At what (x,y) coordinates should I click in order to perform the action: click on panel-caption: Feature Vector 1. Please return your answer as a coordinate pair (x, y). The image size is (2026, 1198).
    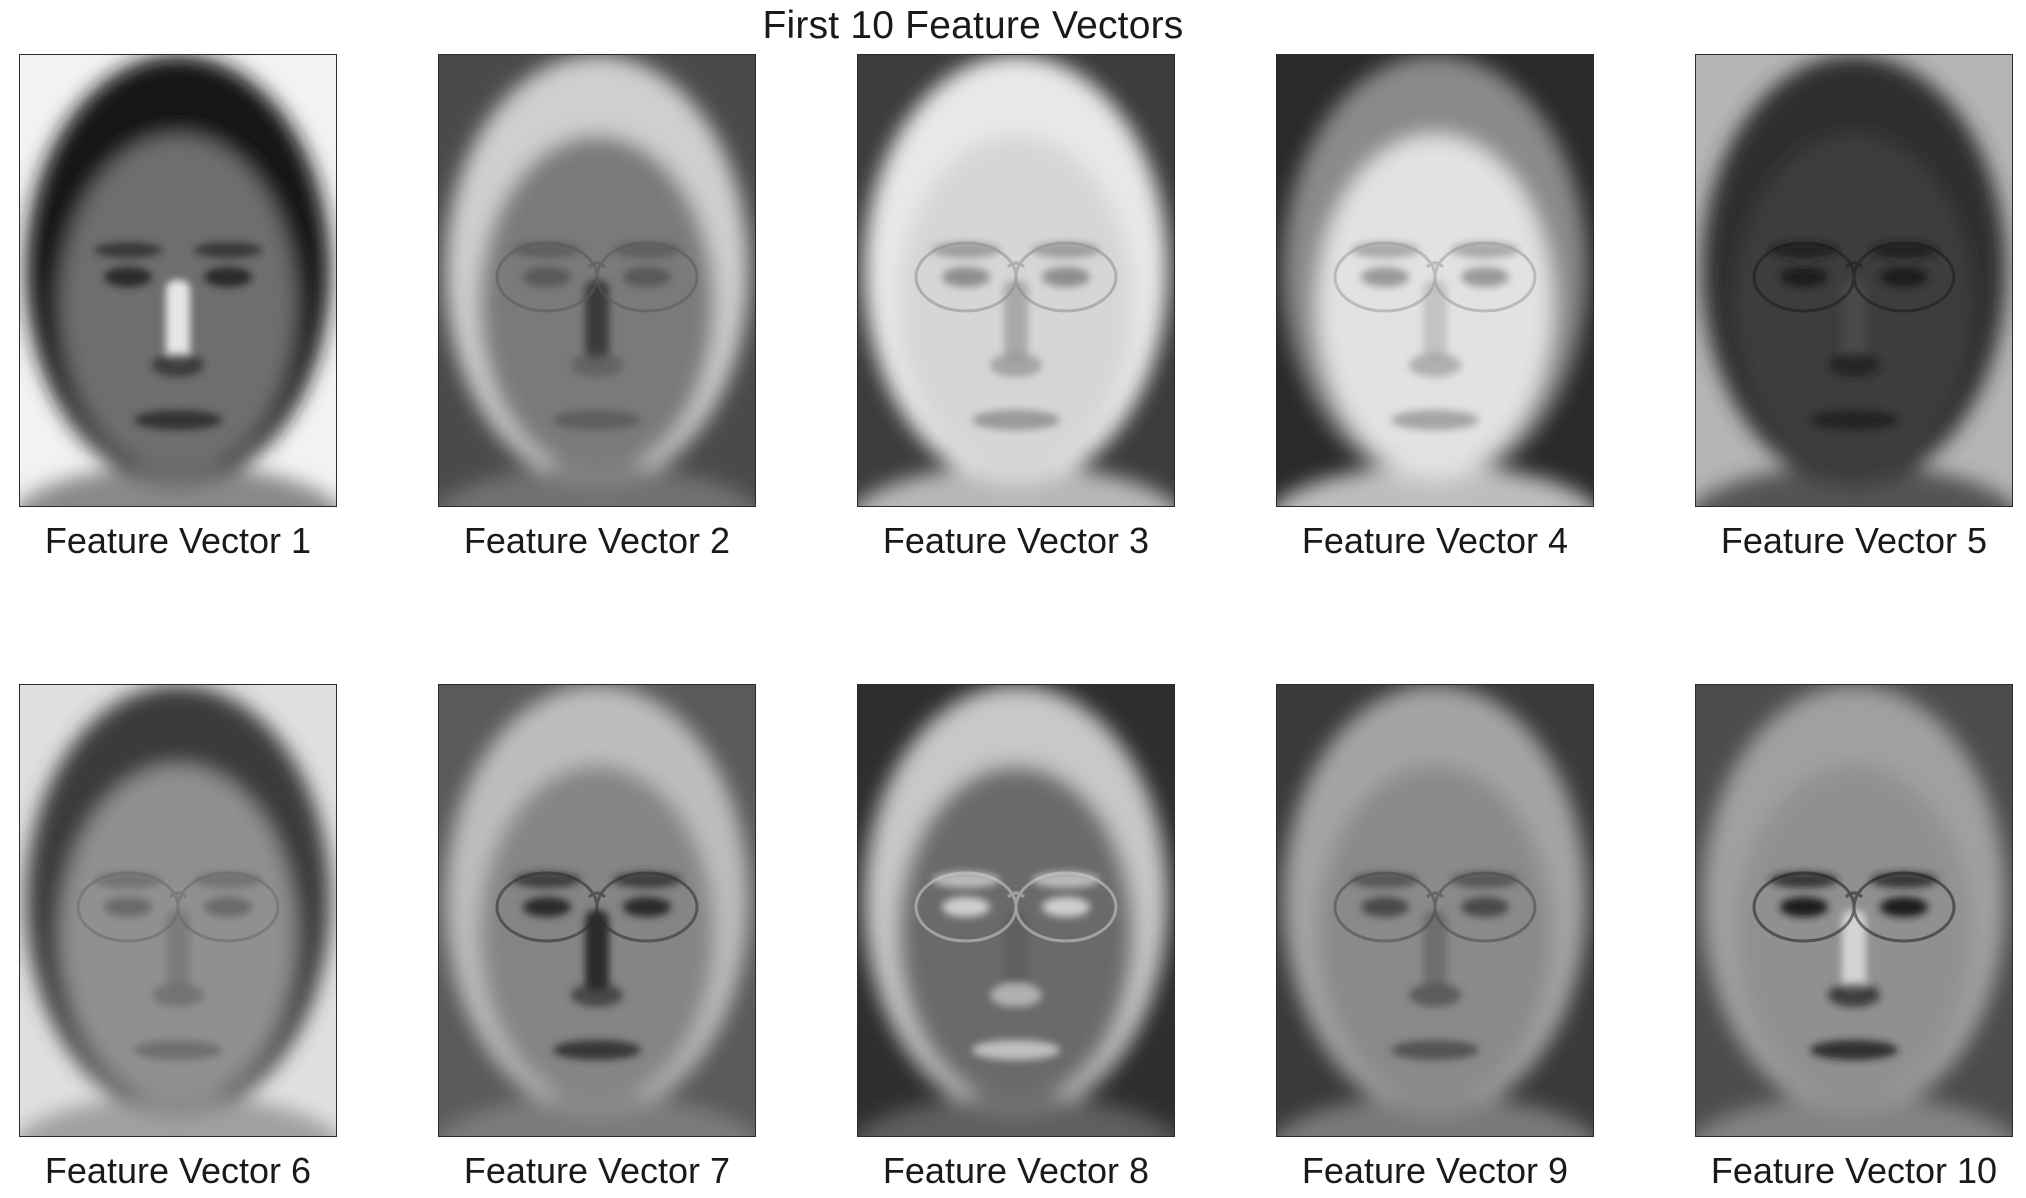
    Looking at the image, I should click on (178, 540).